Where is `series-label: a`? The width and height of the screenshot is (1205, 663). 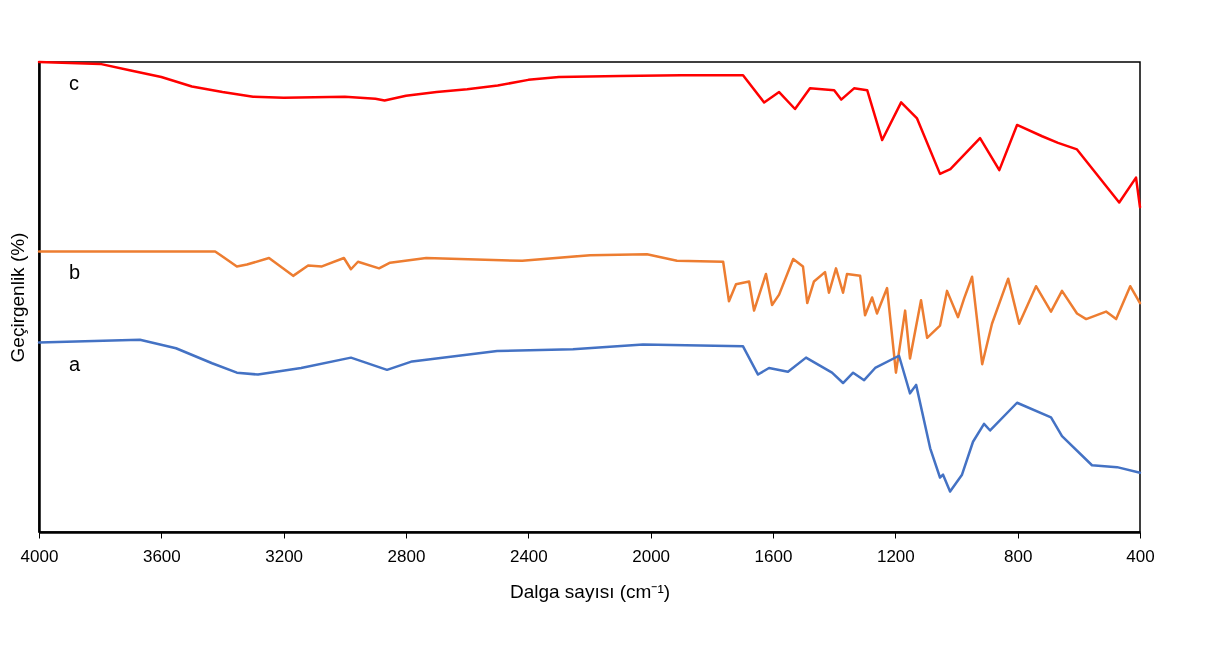
series-label: a is located at coordinates (75, 363).